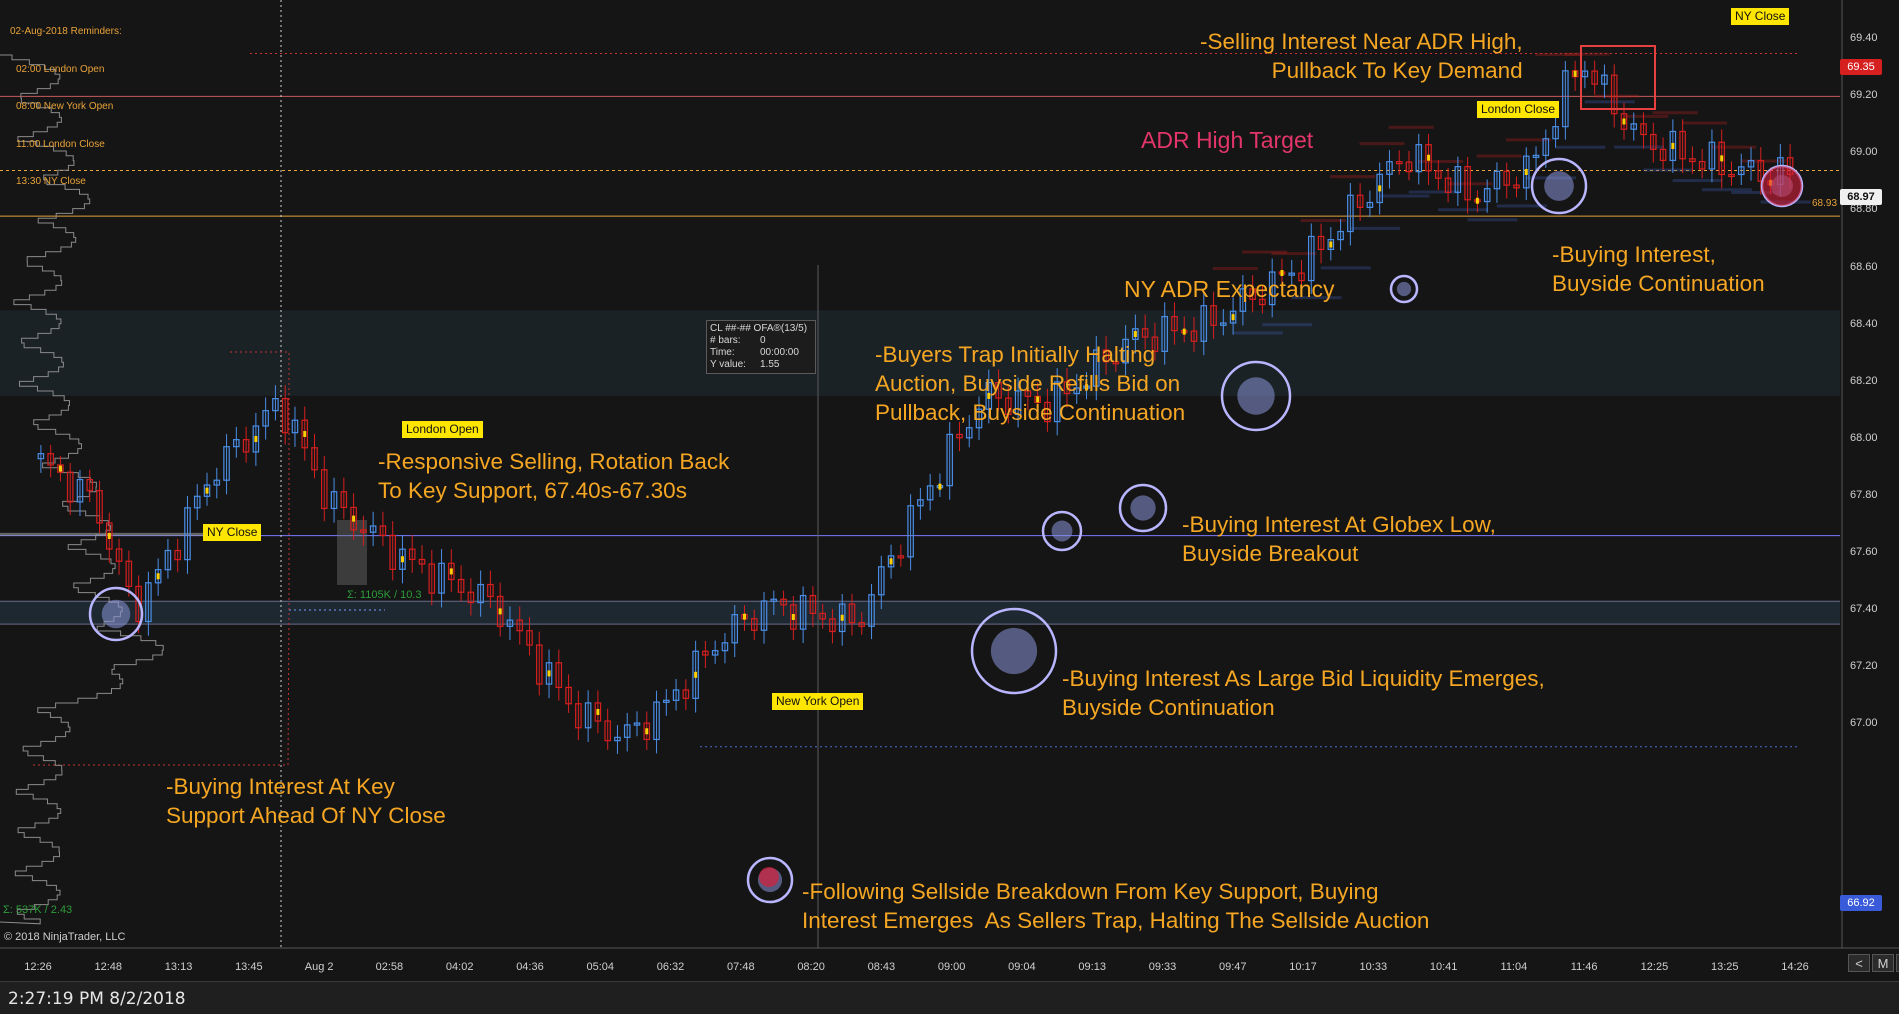  What do you see at coordinates (1859, 963) in the screenshot?
I see `scroll-prev-button: <` at bounding box center [1859, 963].